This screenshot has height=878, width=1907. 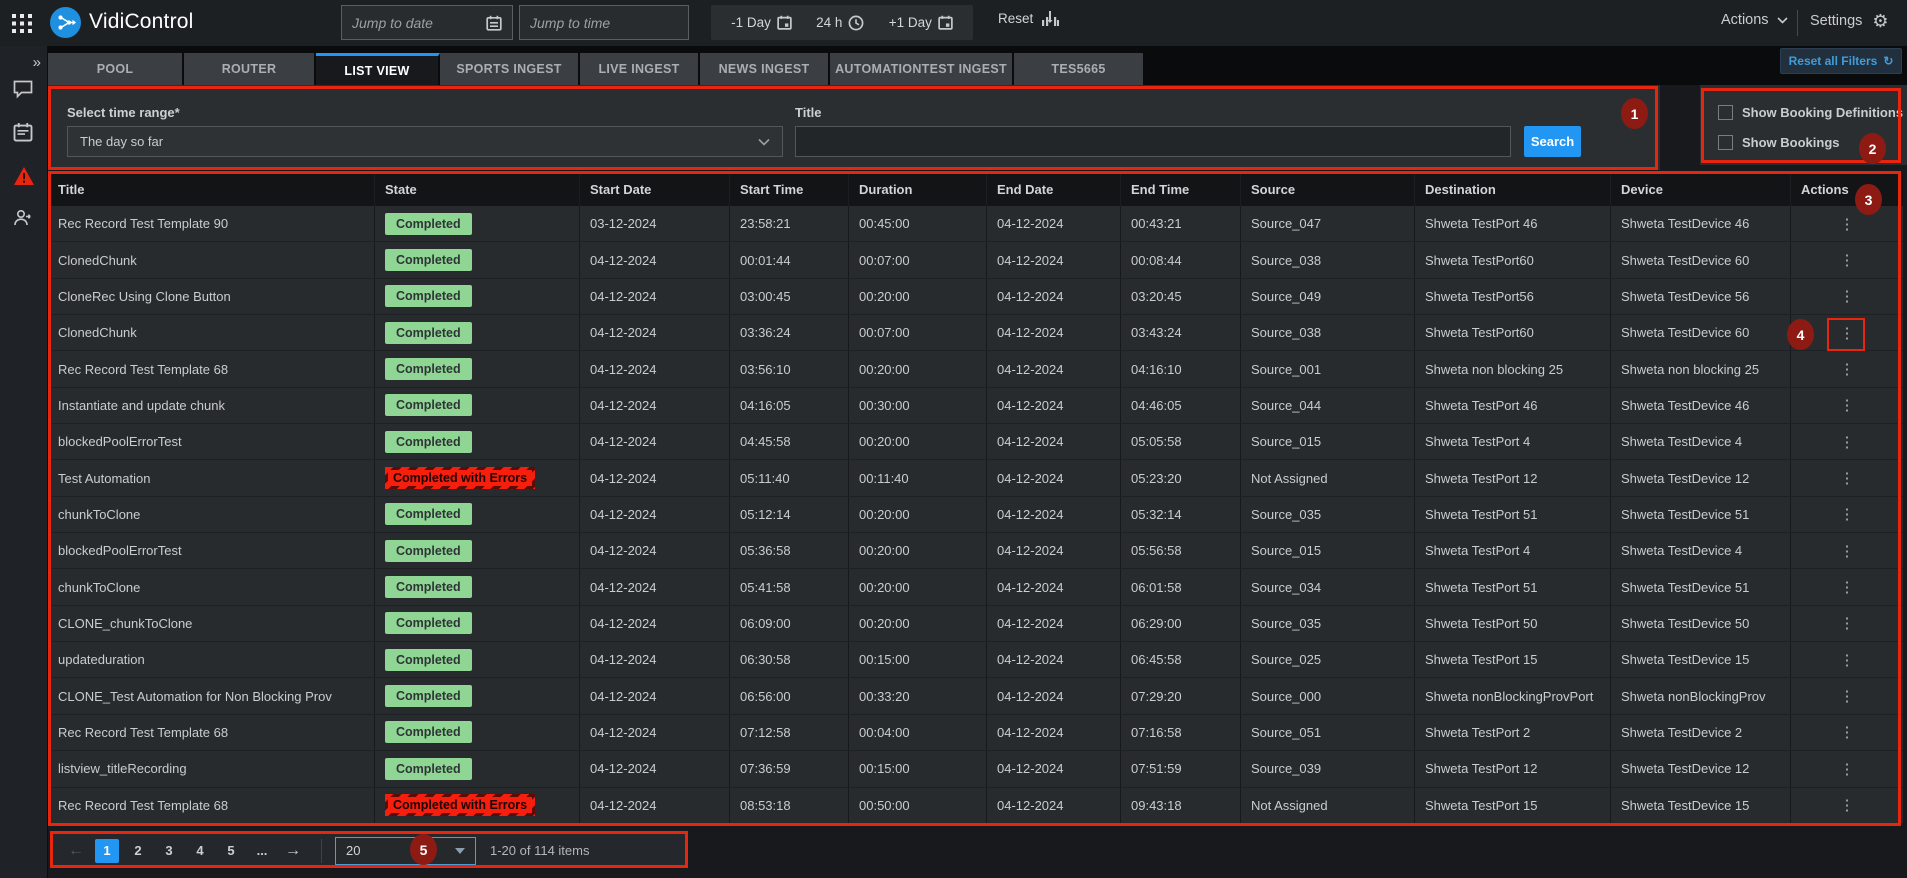 I want to click on sidebar-expand-icon: », so click(x=36, y=62).